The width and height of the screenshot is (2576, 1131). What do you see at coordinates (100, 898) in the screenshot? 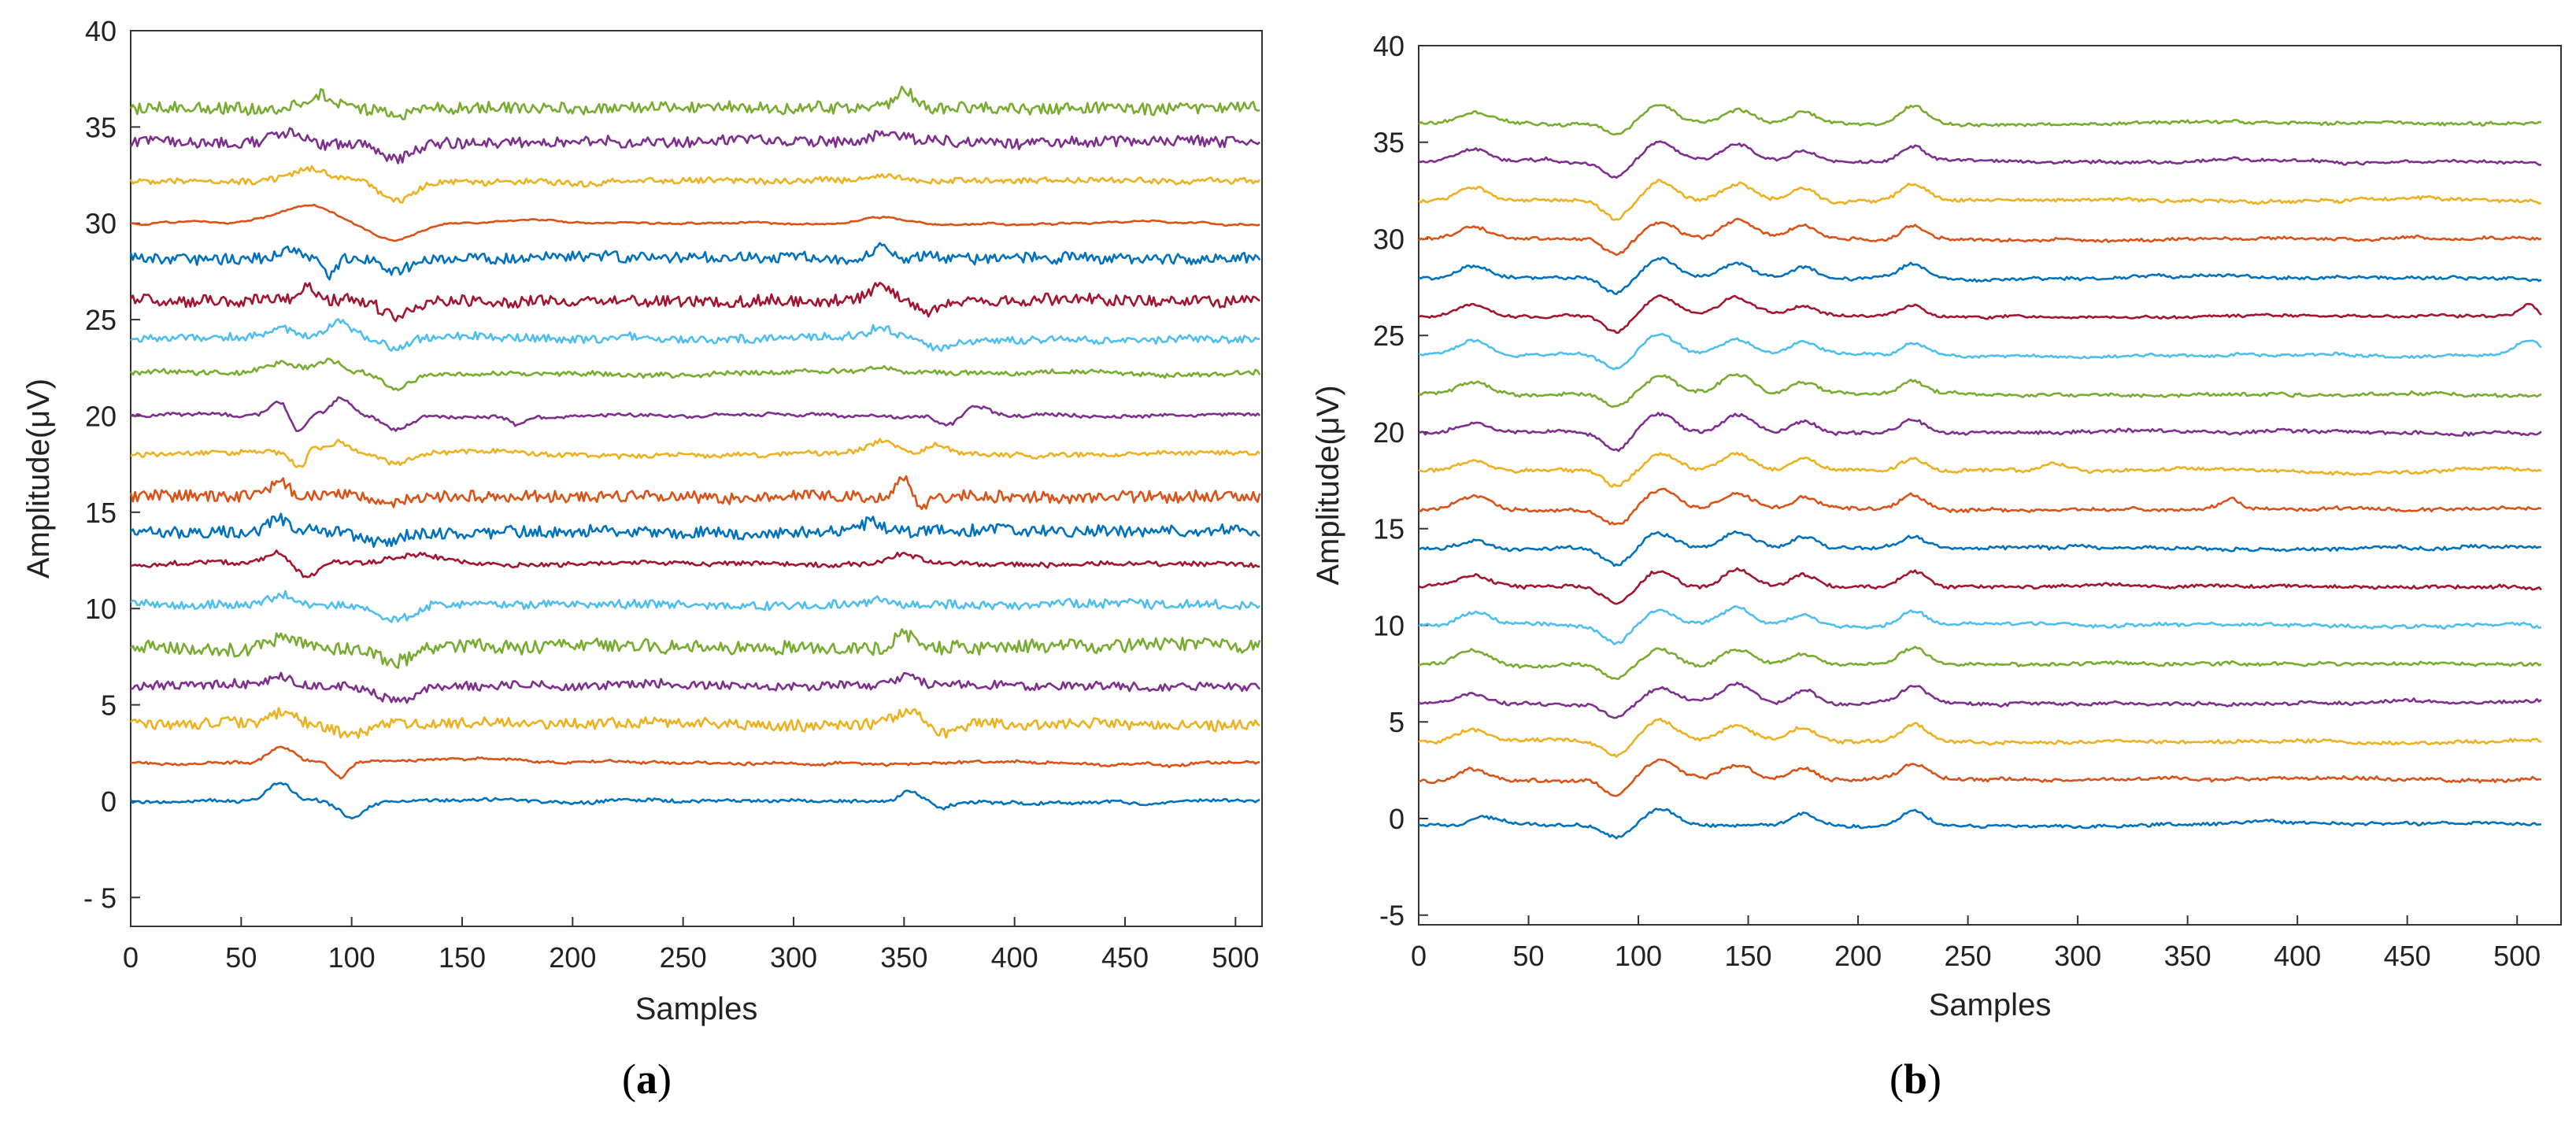
I see `y-tick-label: - 5` at bounding box center [100, 898].